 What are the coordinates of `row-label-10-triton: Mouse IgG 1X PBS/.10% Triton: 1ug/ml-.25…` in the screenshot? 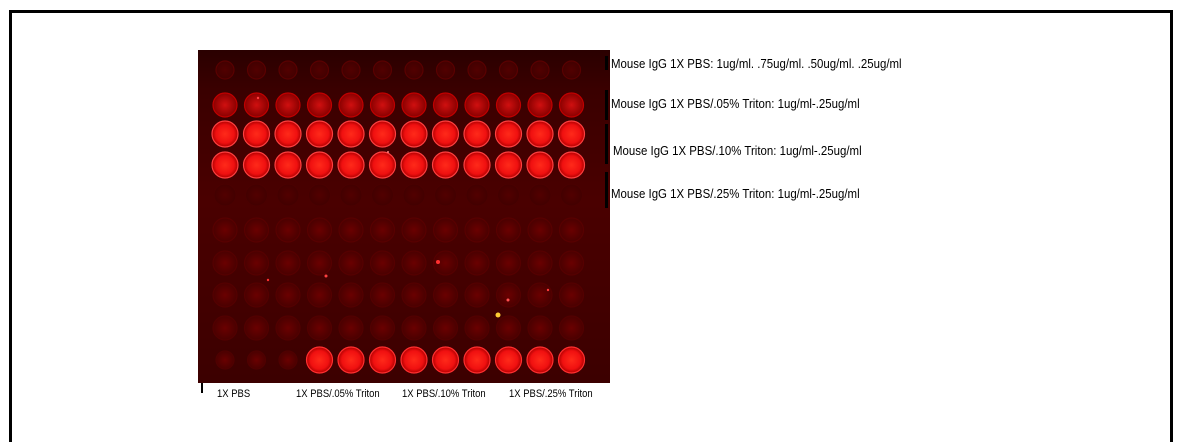 It's located at (737, 150).